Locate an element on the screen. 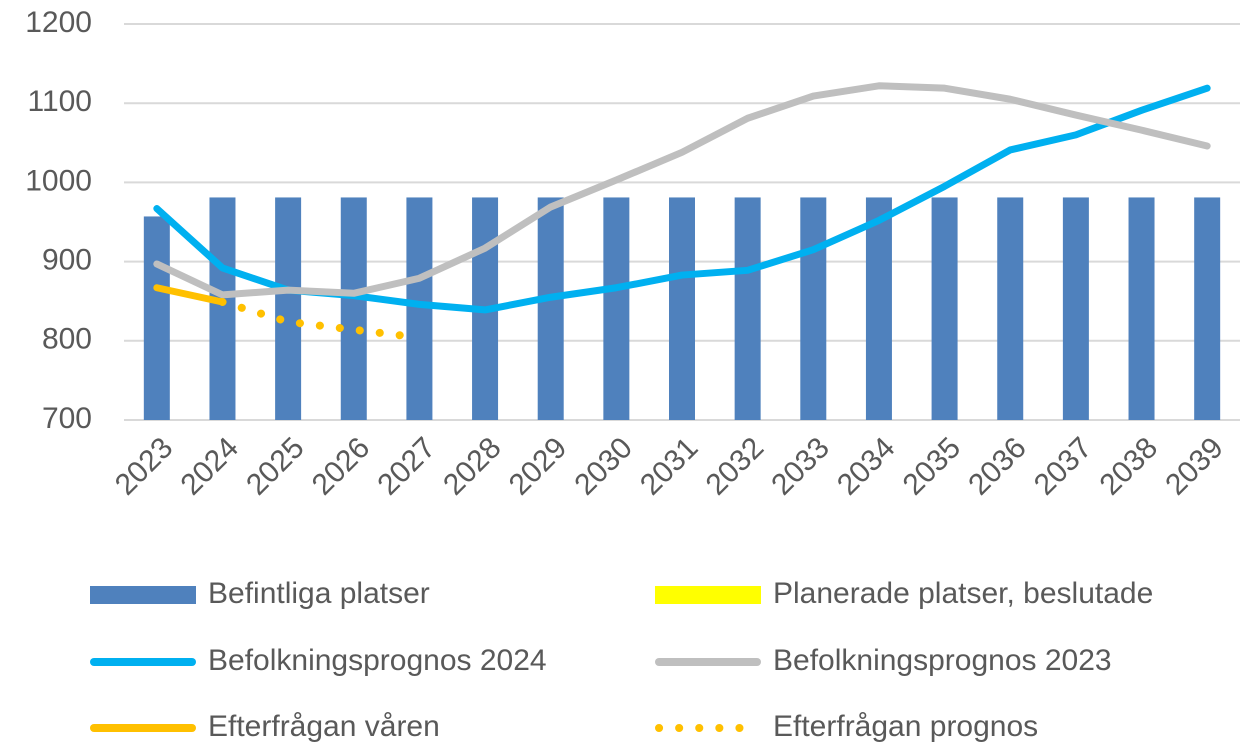 This screenshot has height=752, width=1242. x-tick-label: 2028 is located at coordinates (472, 466).